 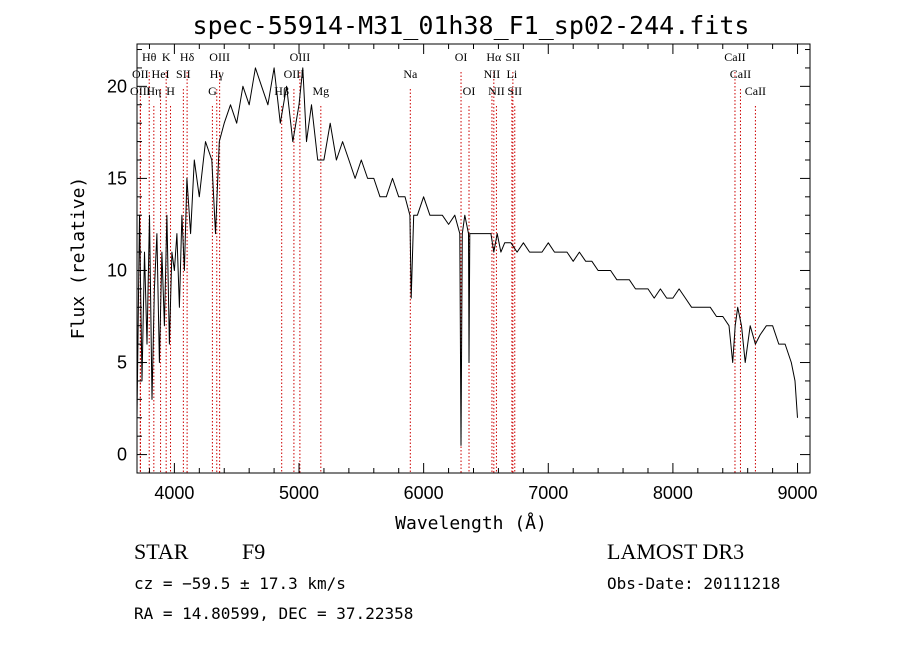 I want to click on object-subclass: F9, so click(x=253, y=551).